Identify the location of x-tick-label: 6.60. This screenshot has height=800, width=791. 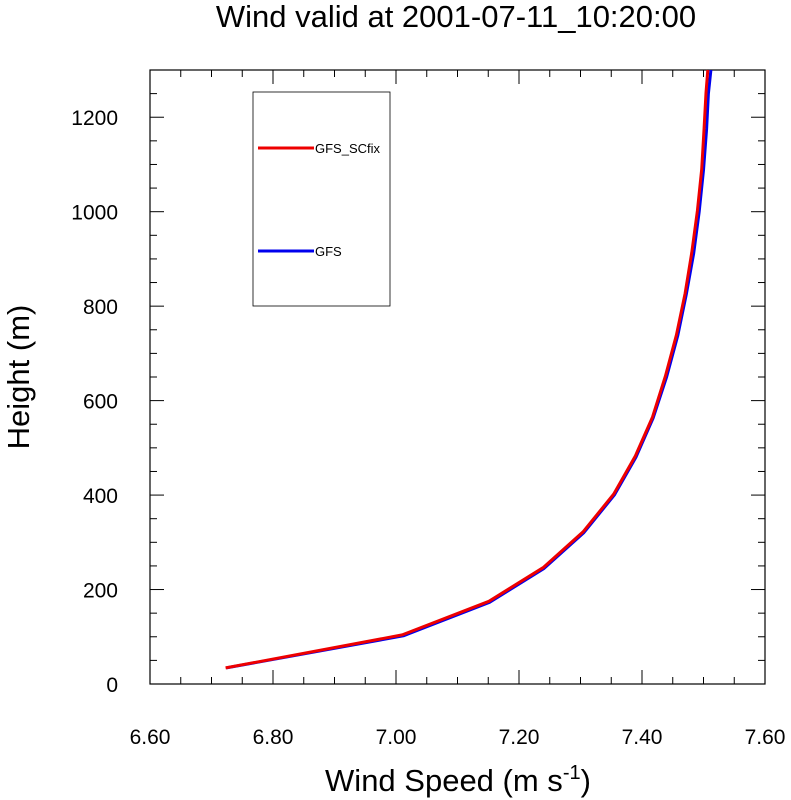
(150, 737).